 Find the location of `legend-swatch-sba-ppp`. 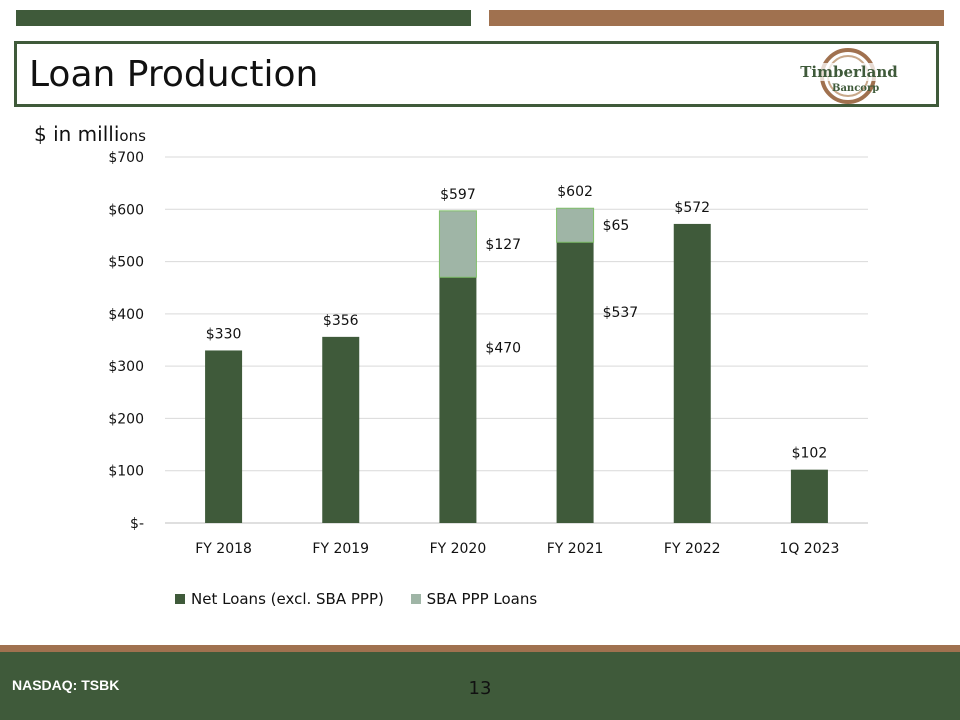

legend-swatch-sba-ppp is located at coordinates (415, 599).